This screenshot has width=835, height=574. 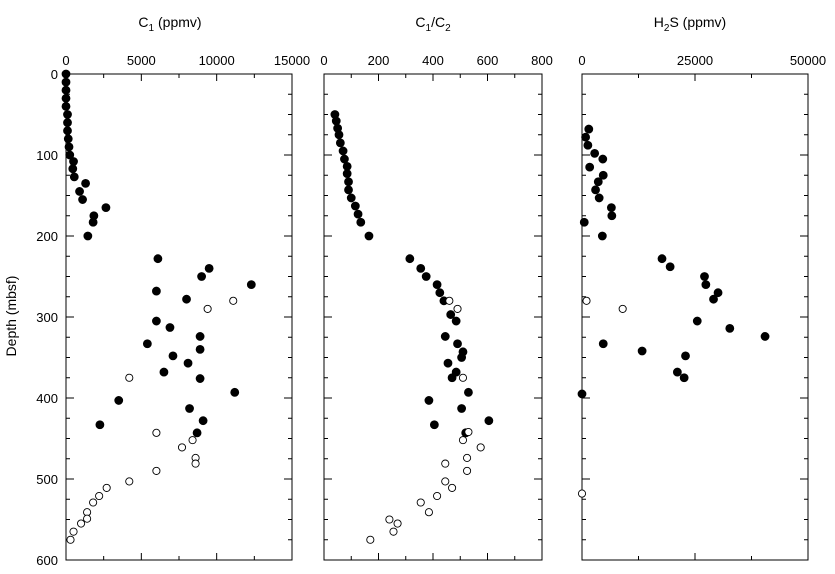 I want to click on panel-c1-c2-xtick-label: 400, so click(x=433, y=60).